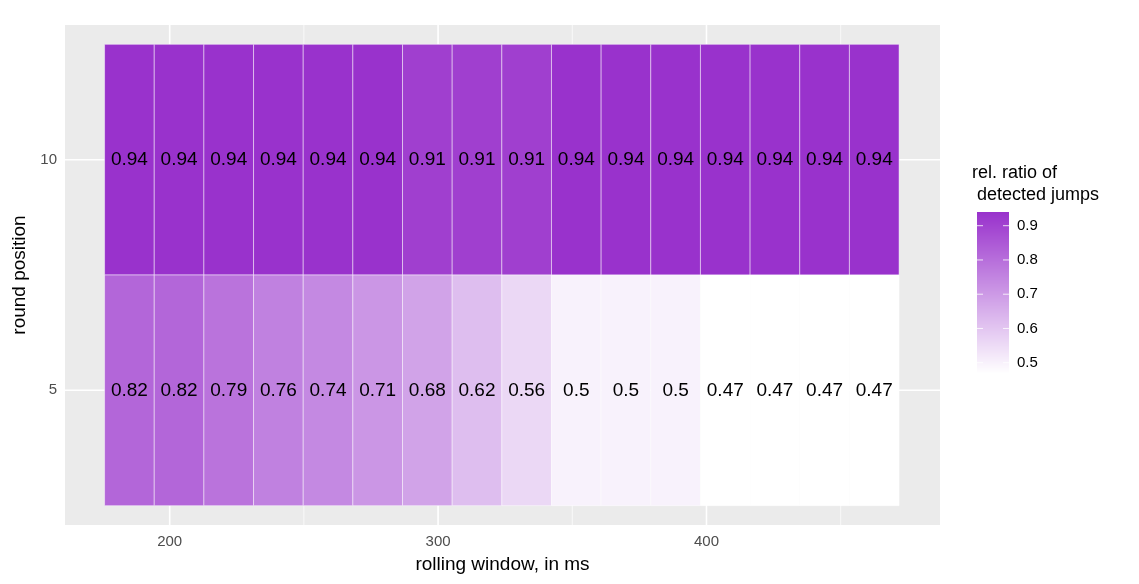 The width and height of the screenshot is (1139, 584). Describe the element at coordinates (52, 389) in the screenshot. I see `y-tick-label: 5` at that location.